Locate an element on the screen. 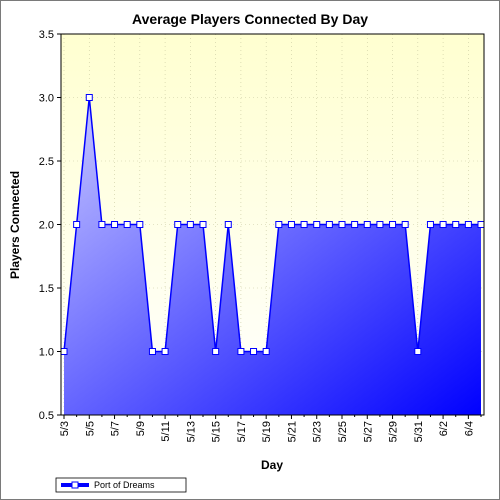 The height and width of the screenshot is (500, 500). x-tick-label: 5/23 is located at coordinates (318, 431).